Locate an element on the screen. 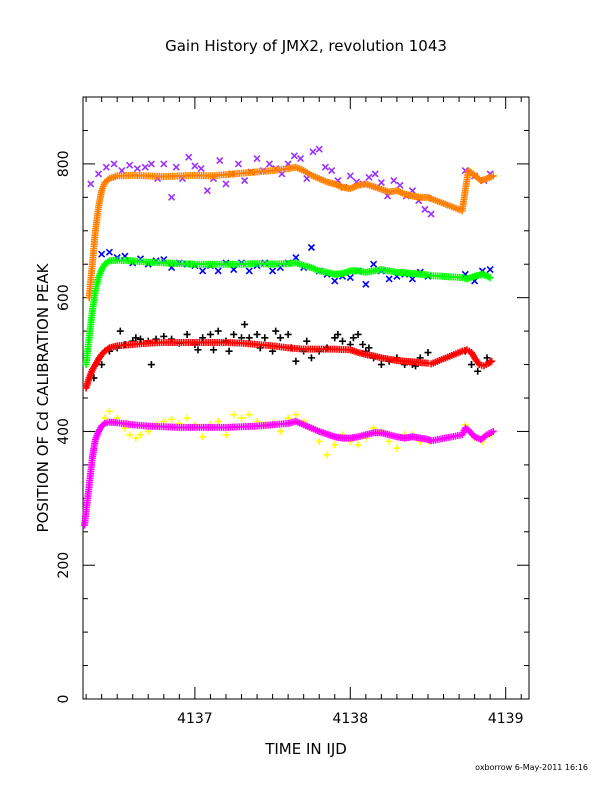 The image size is (612, 792). y-tick-label: 400 is located at coordinates (64, 431).